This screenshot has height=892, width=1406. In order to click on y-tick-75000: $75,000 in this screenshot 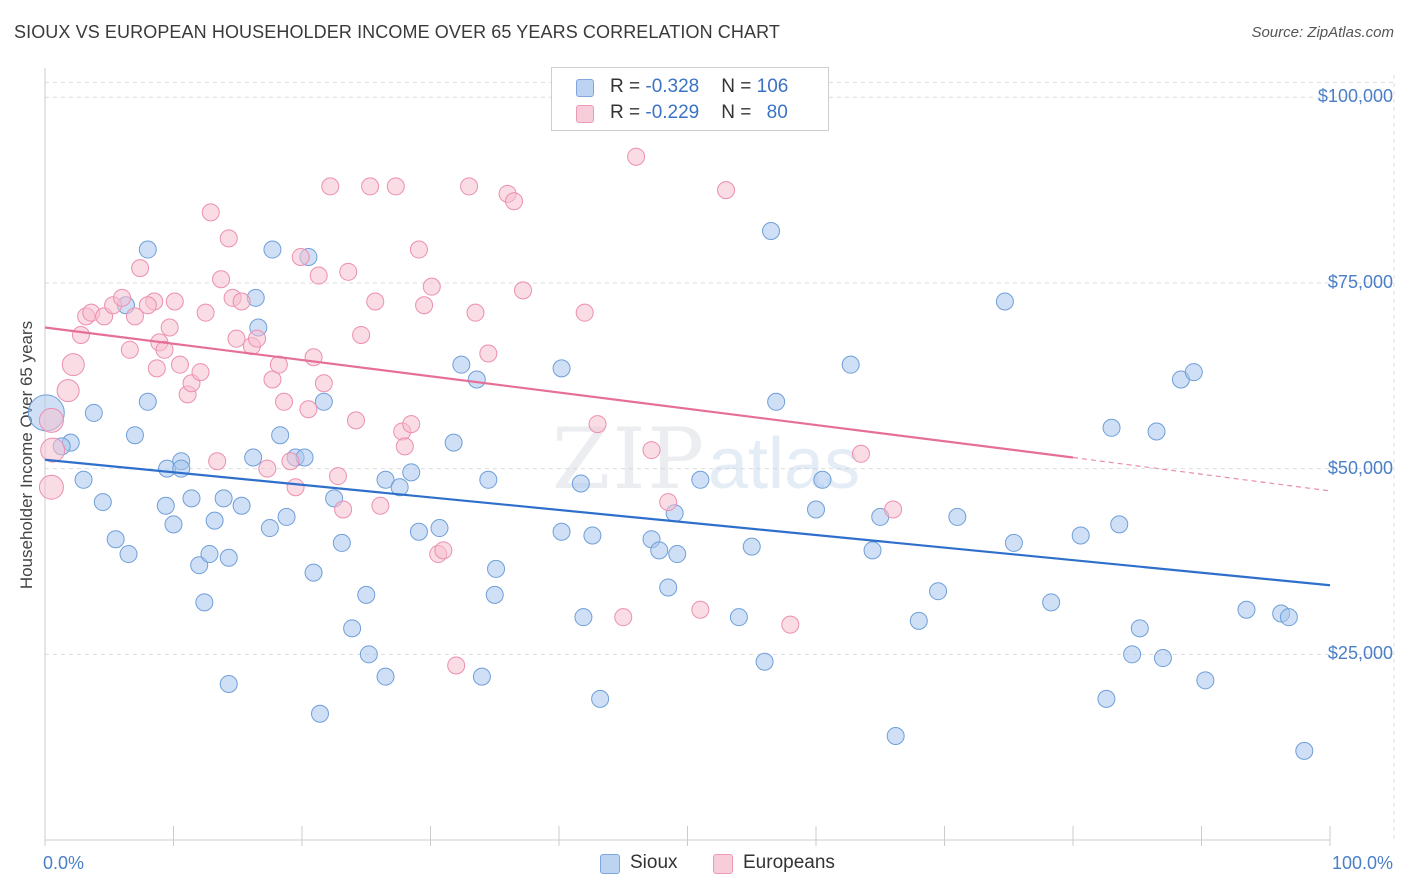, I will do `click(1360, 281)`.